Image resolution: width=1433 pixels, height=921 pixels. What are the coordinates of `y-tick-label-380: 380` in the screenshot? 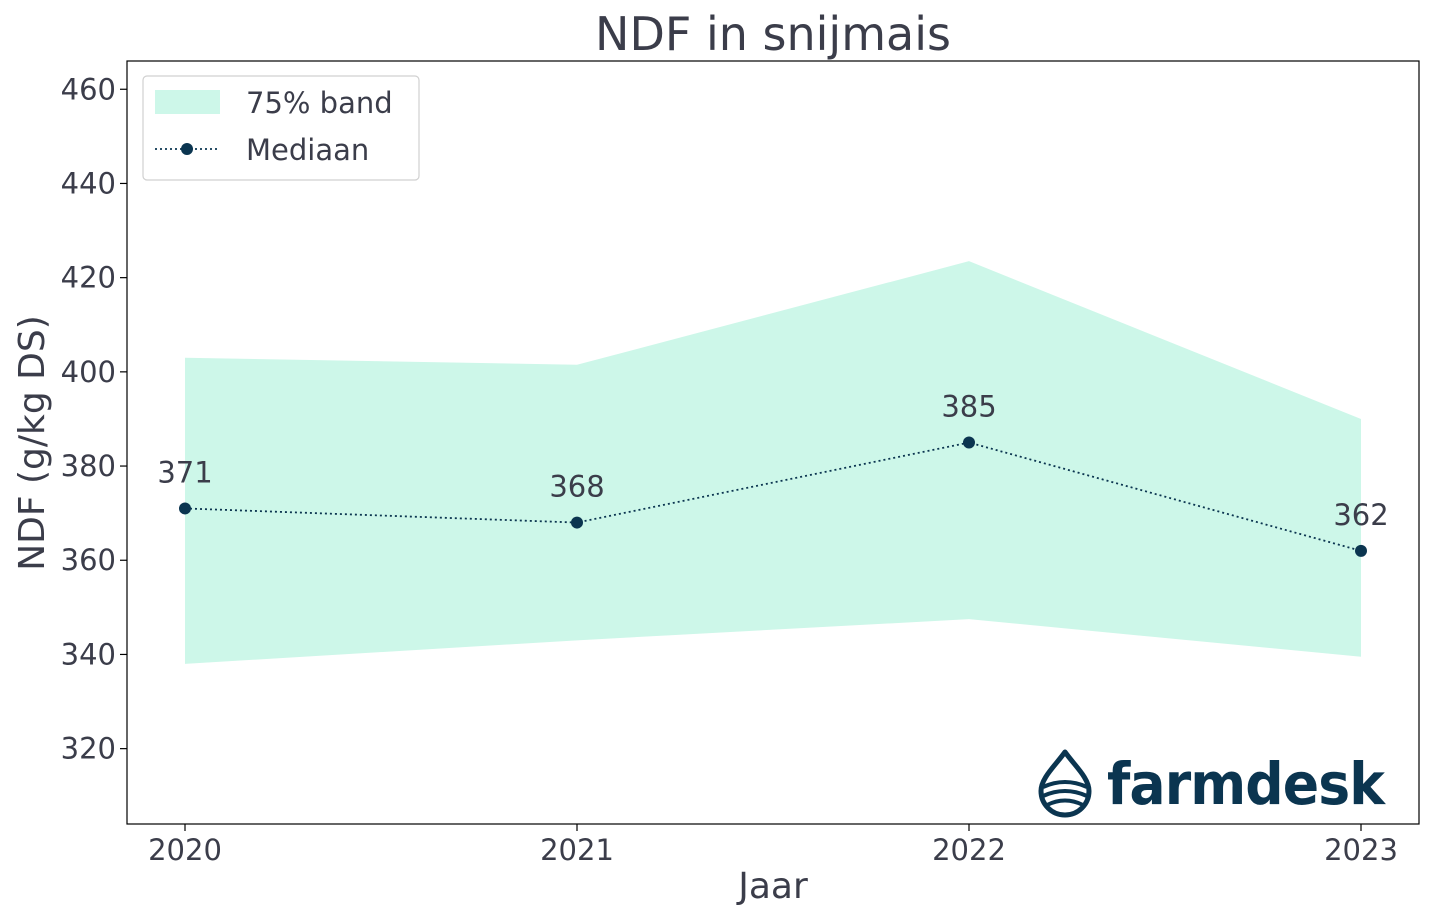 It's located at (88, 466).